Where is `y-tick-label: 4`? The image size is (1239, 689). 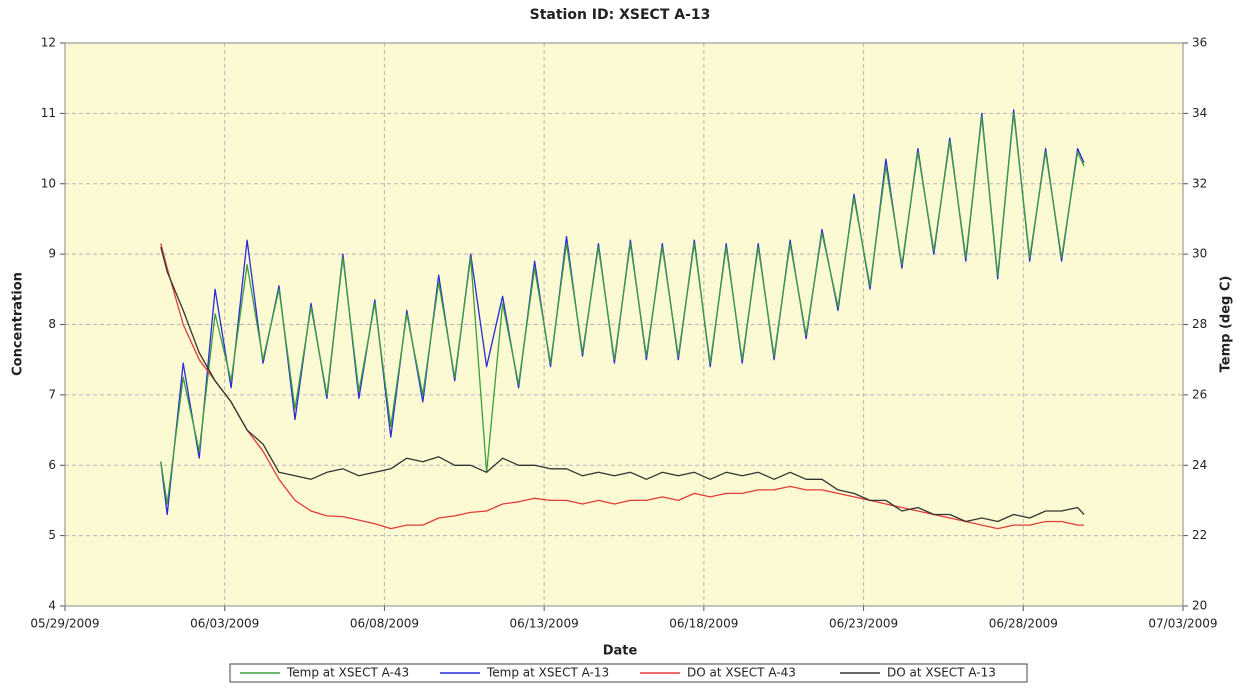
y-tick-label: 4 is located at coordinates (52, 606).